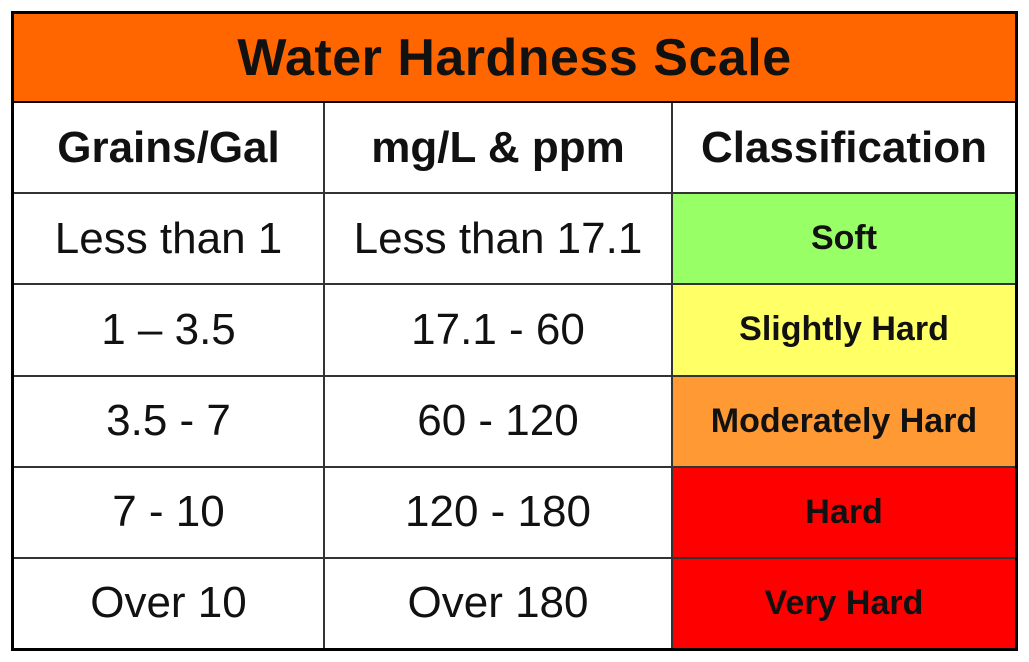  Describe the element at coordinates (499, 330) in the screenshot. I see `mgl-cell: 17.1 - 60` at that location.